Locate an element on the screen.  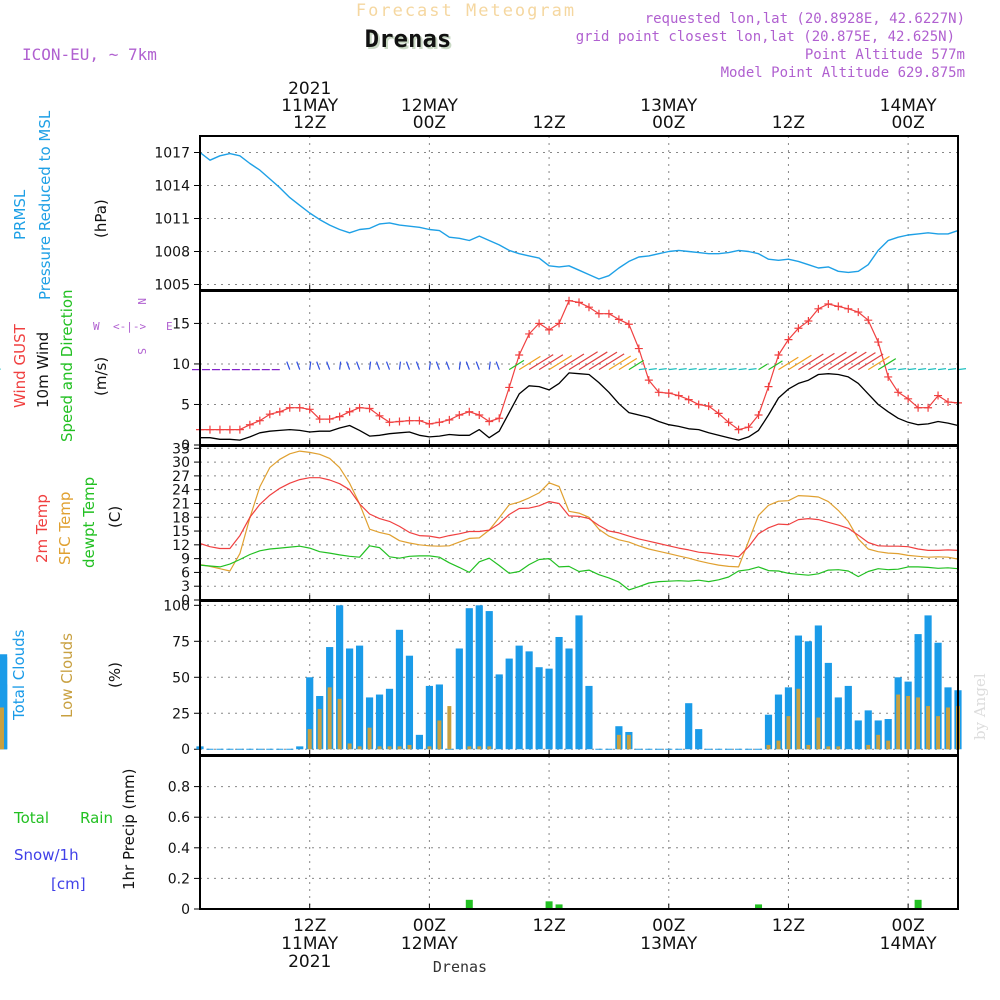
cloud-label-total: Total Clouds is located at coordinates (19, 675).